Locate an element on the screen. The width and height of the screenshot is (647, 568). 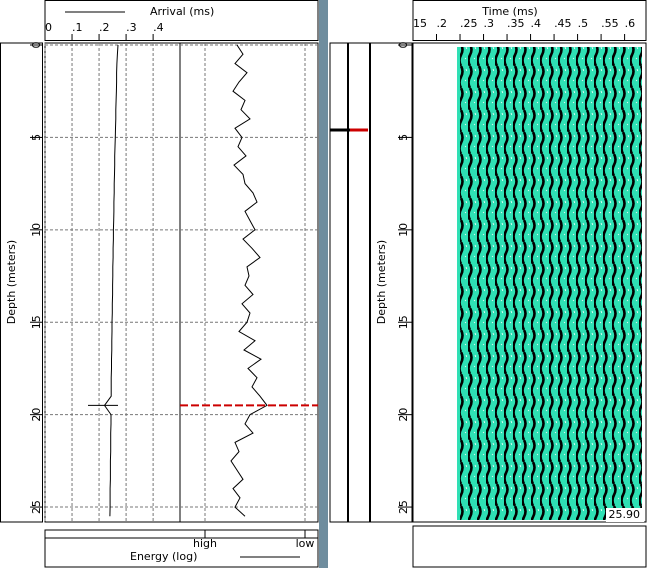
axis-label: Arrival (ms) is located at coordinates (182, 11).